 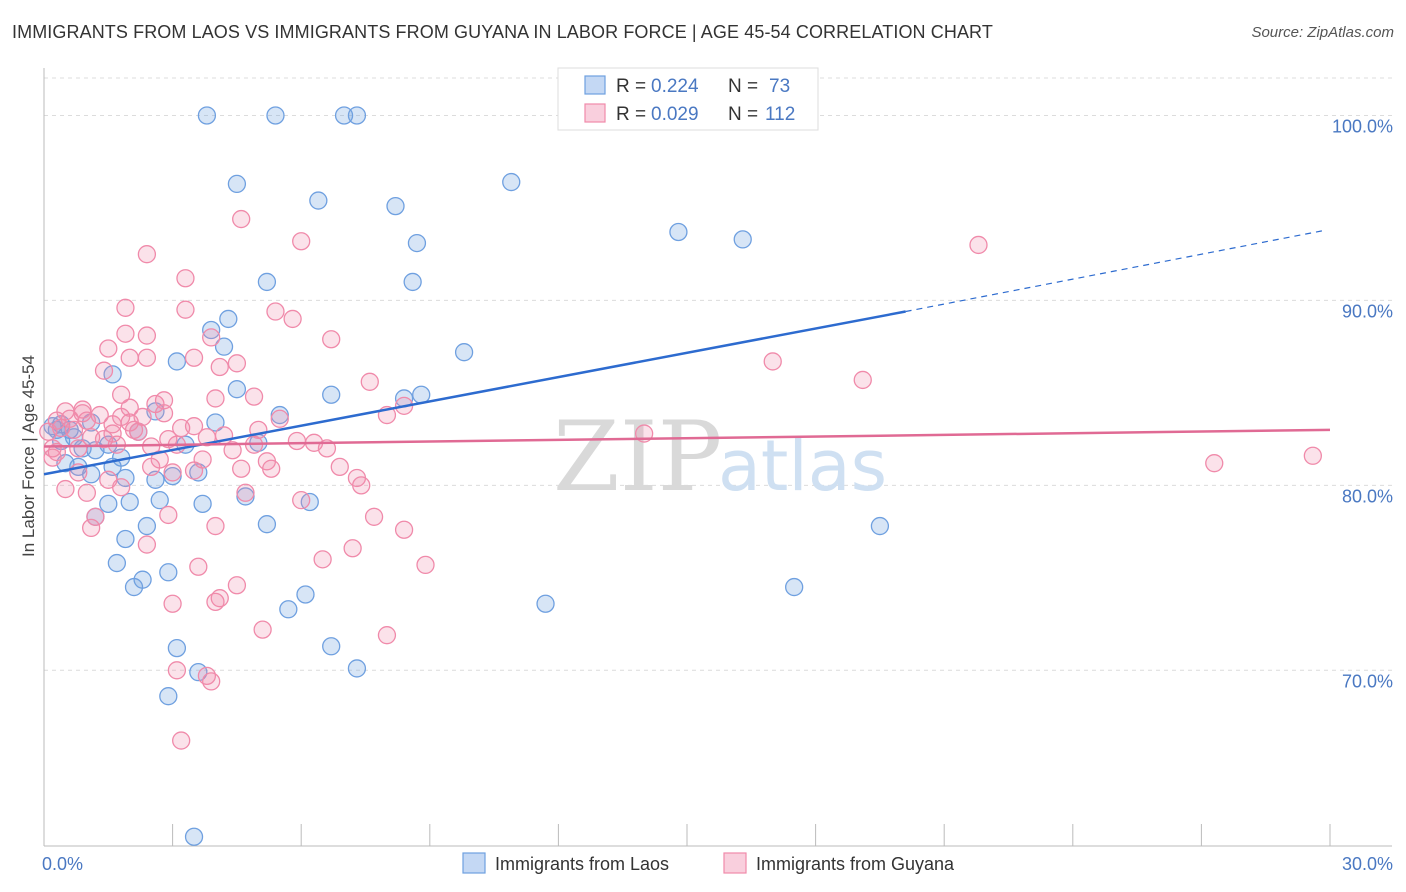 What do you see at coordinates (62, 864) in the screenshot?
I see `x-tick-label: 0.0%` at bounding box center [62, 864].